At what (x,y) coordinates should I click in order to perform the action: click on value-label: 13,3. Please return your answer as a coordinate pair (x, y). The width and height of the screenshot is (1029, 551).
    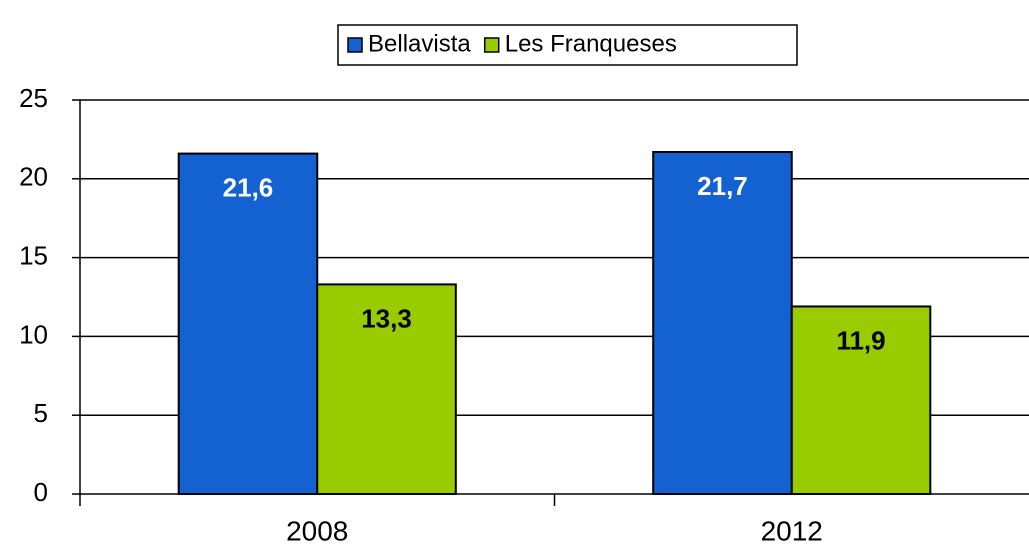
    Looking at the image, I should click on (386, 318).